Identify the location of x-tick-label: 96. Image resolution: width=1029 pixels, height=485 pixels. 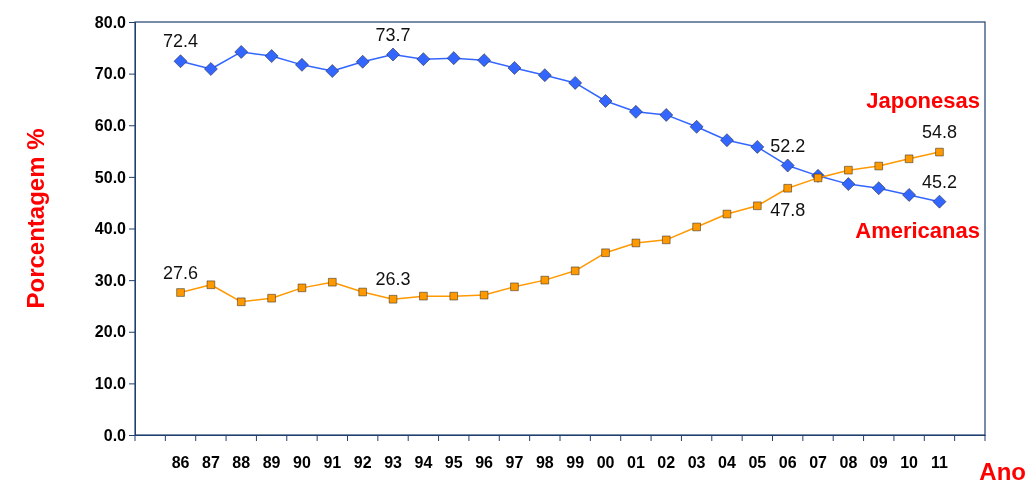
(484, 463).